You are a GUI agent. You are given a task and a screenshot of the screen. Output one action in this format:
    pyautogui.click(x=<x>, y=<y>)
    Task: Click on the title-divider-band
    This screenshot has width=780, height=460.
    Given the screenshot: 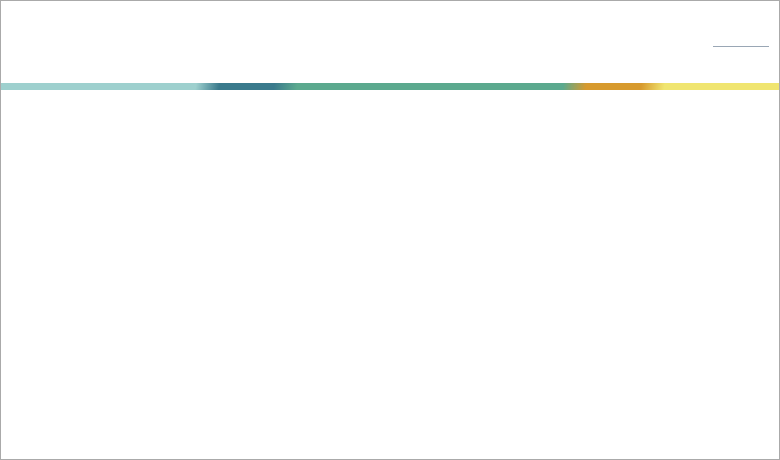 What is the action you would take?
    pyautogui.click(x=390, y=86)
    